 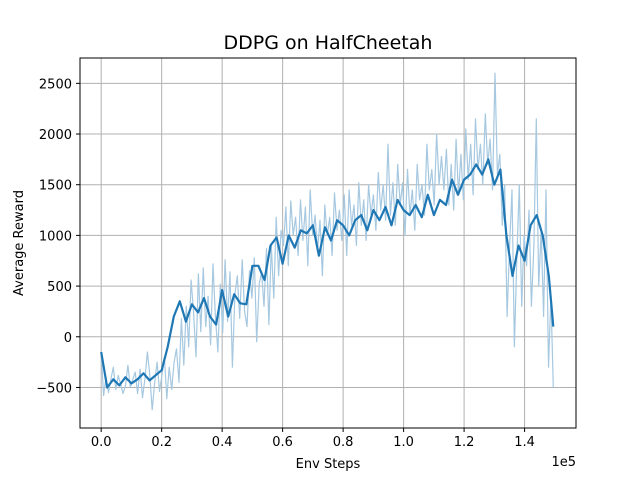 I want to click on y-tick-label: 2000, so click(x=55, y=135).